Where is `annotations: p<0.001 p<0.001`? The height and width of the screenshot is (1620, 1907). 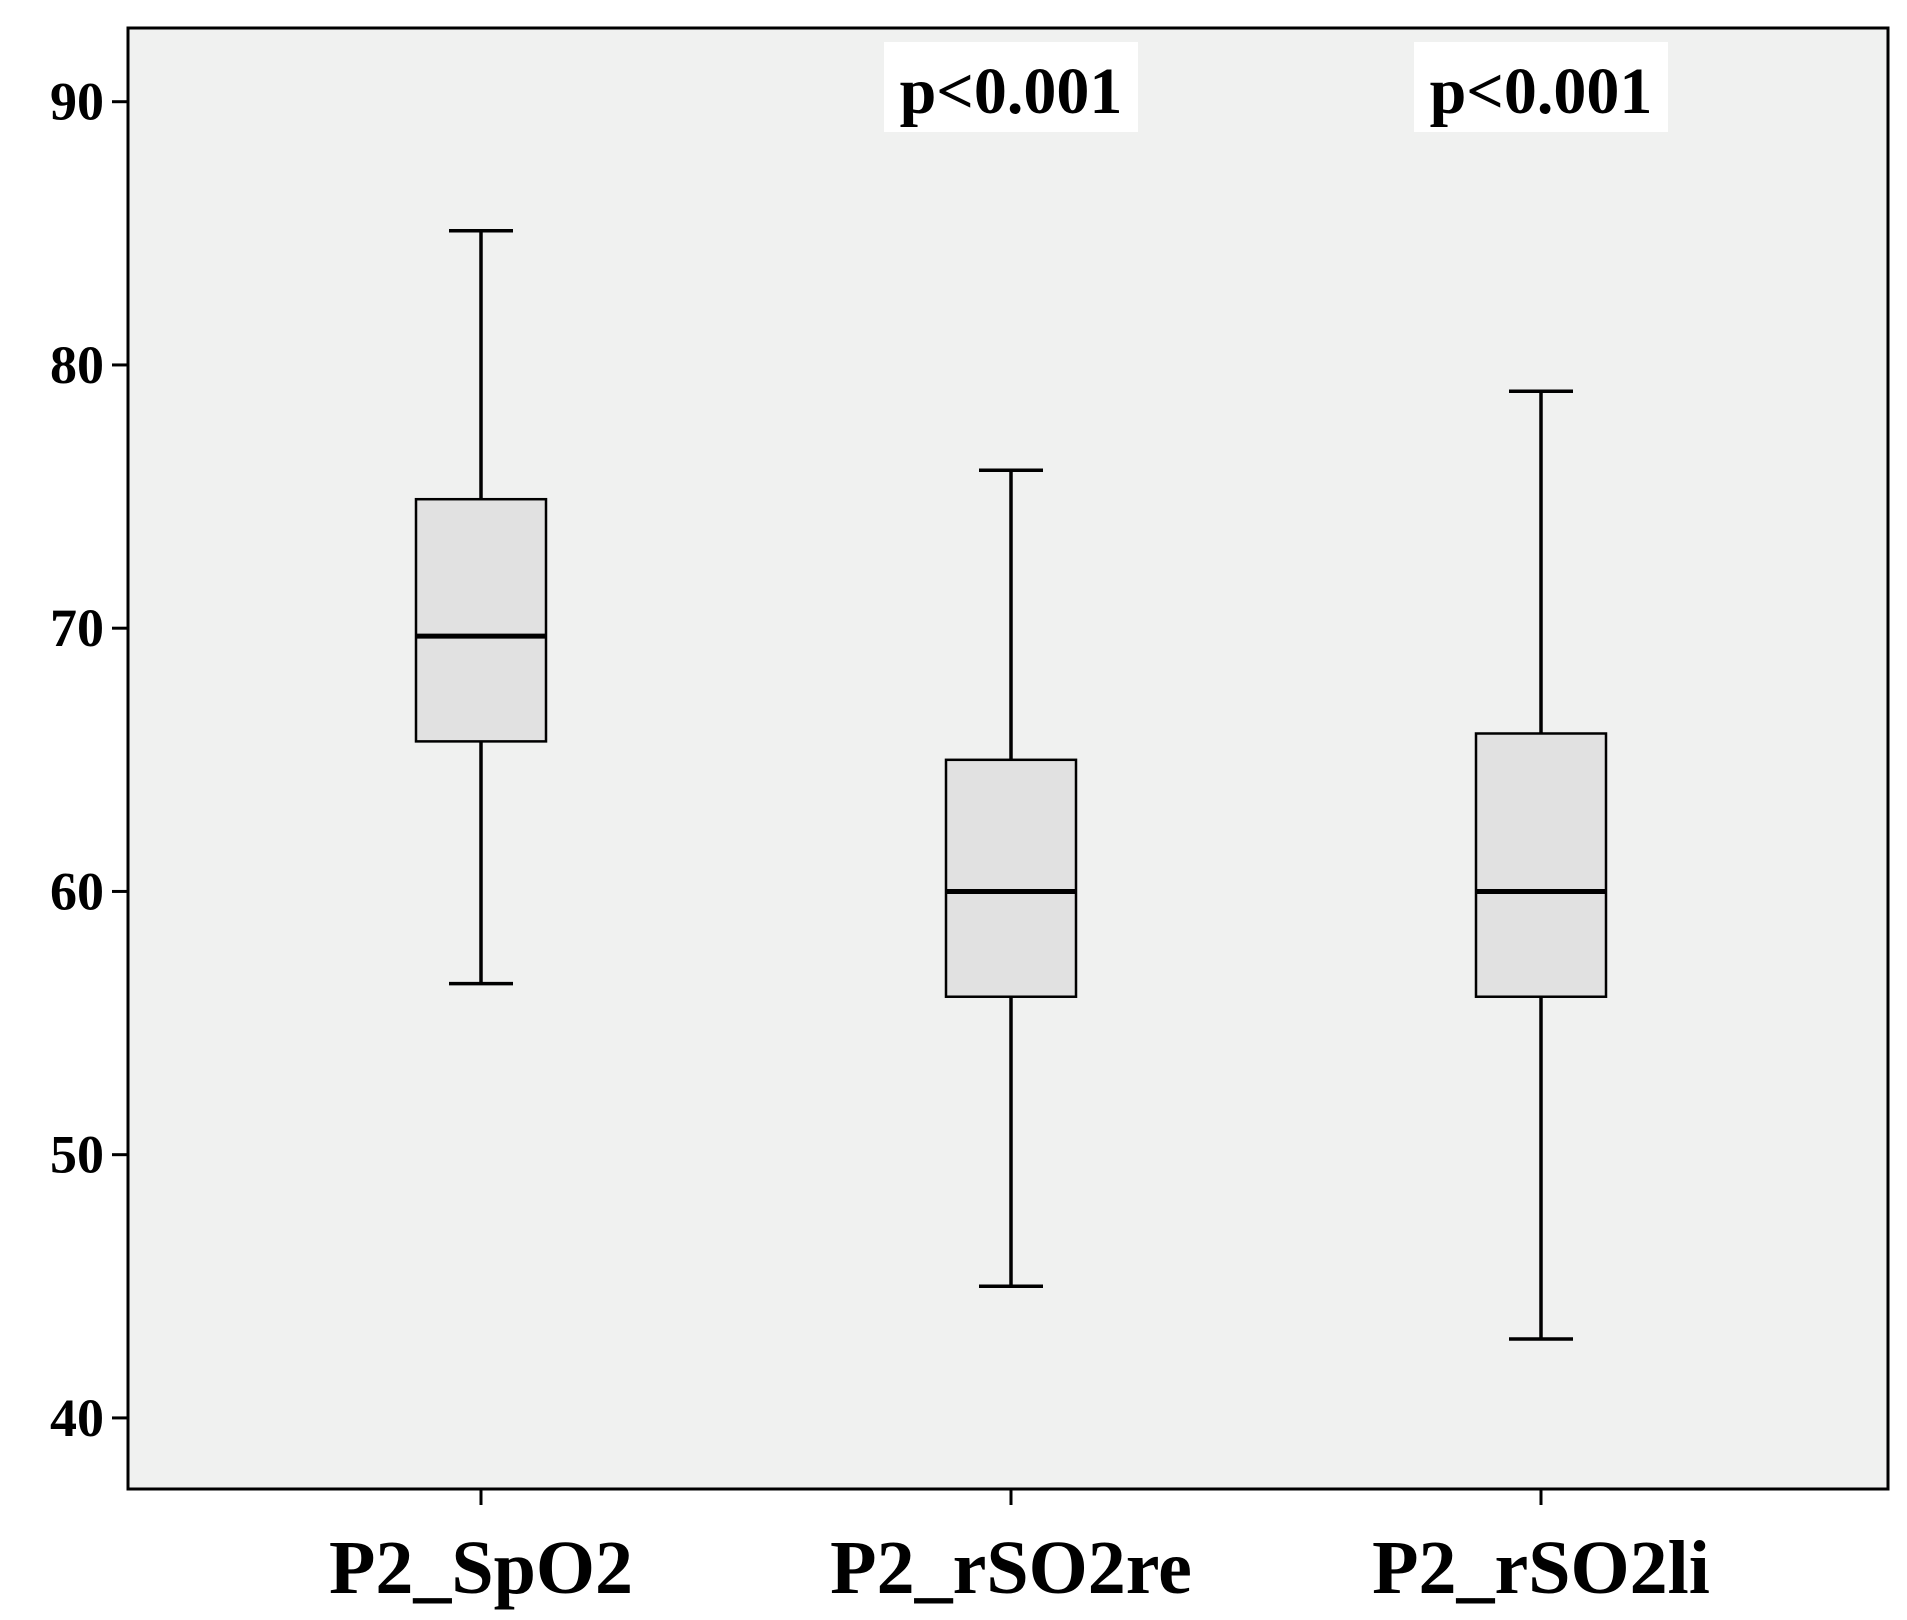
annotations: p<0.001 p<0.001 is located at coordinates (1276, 87).